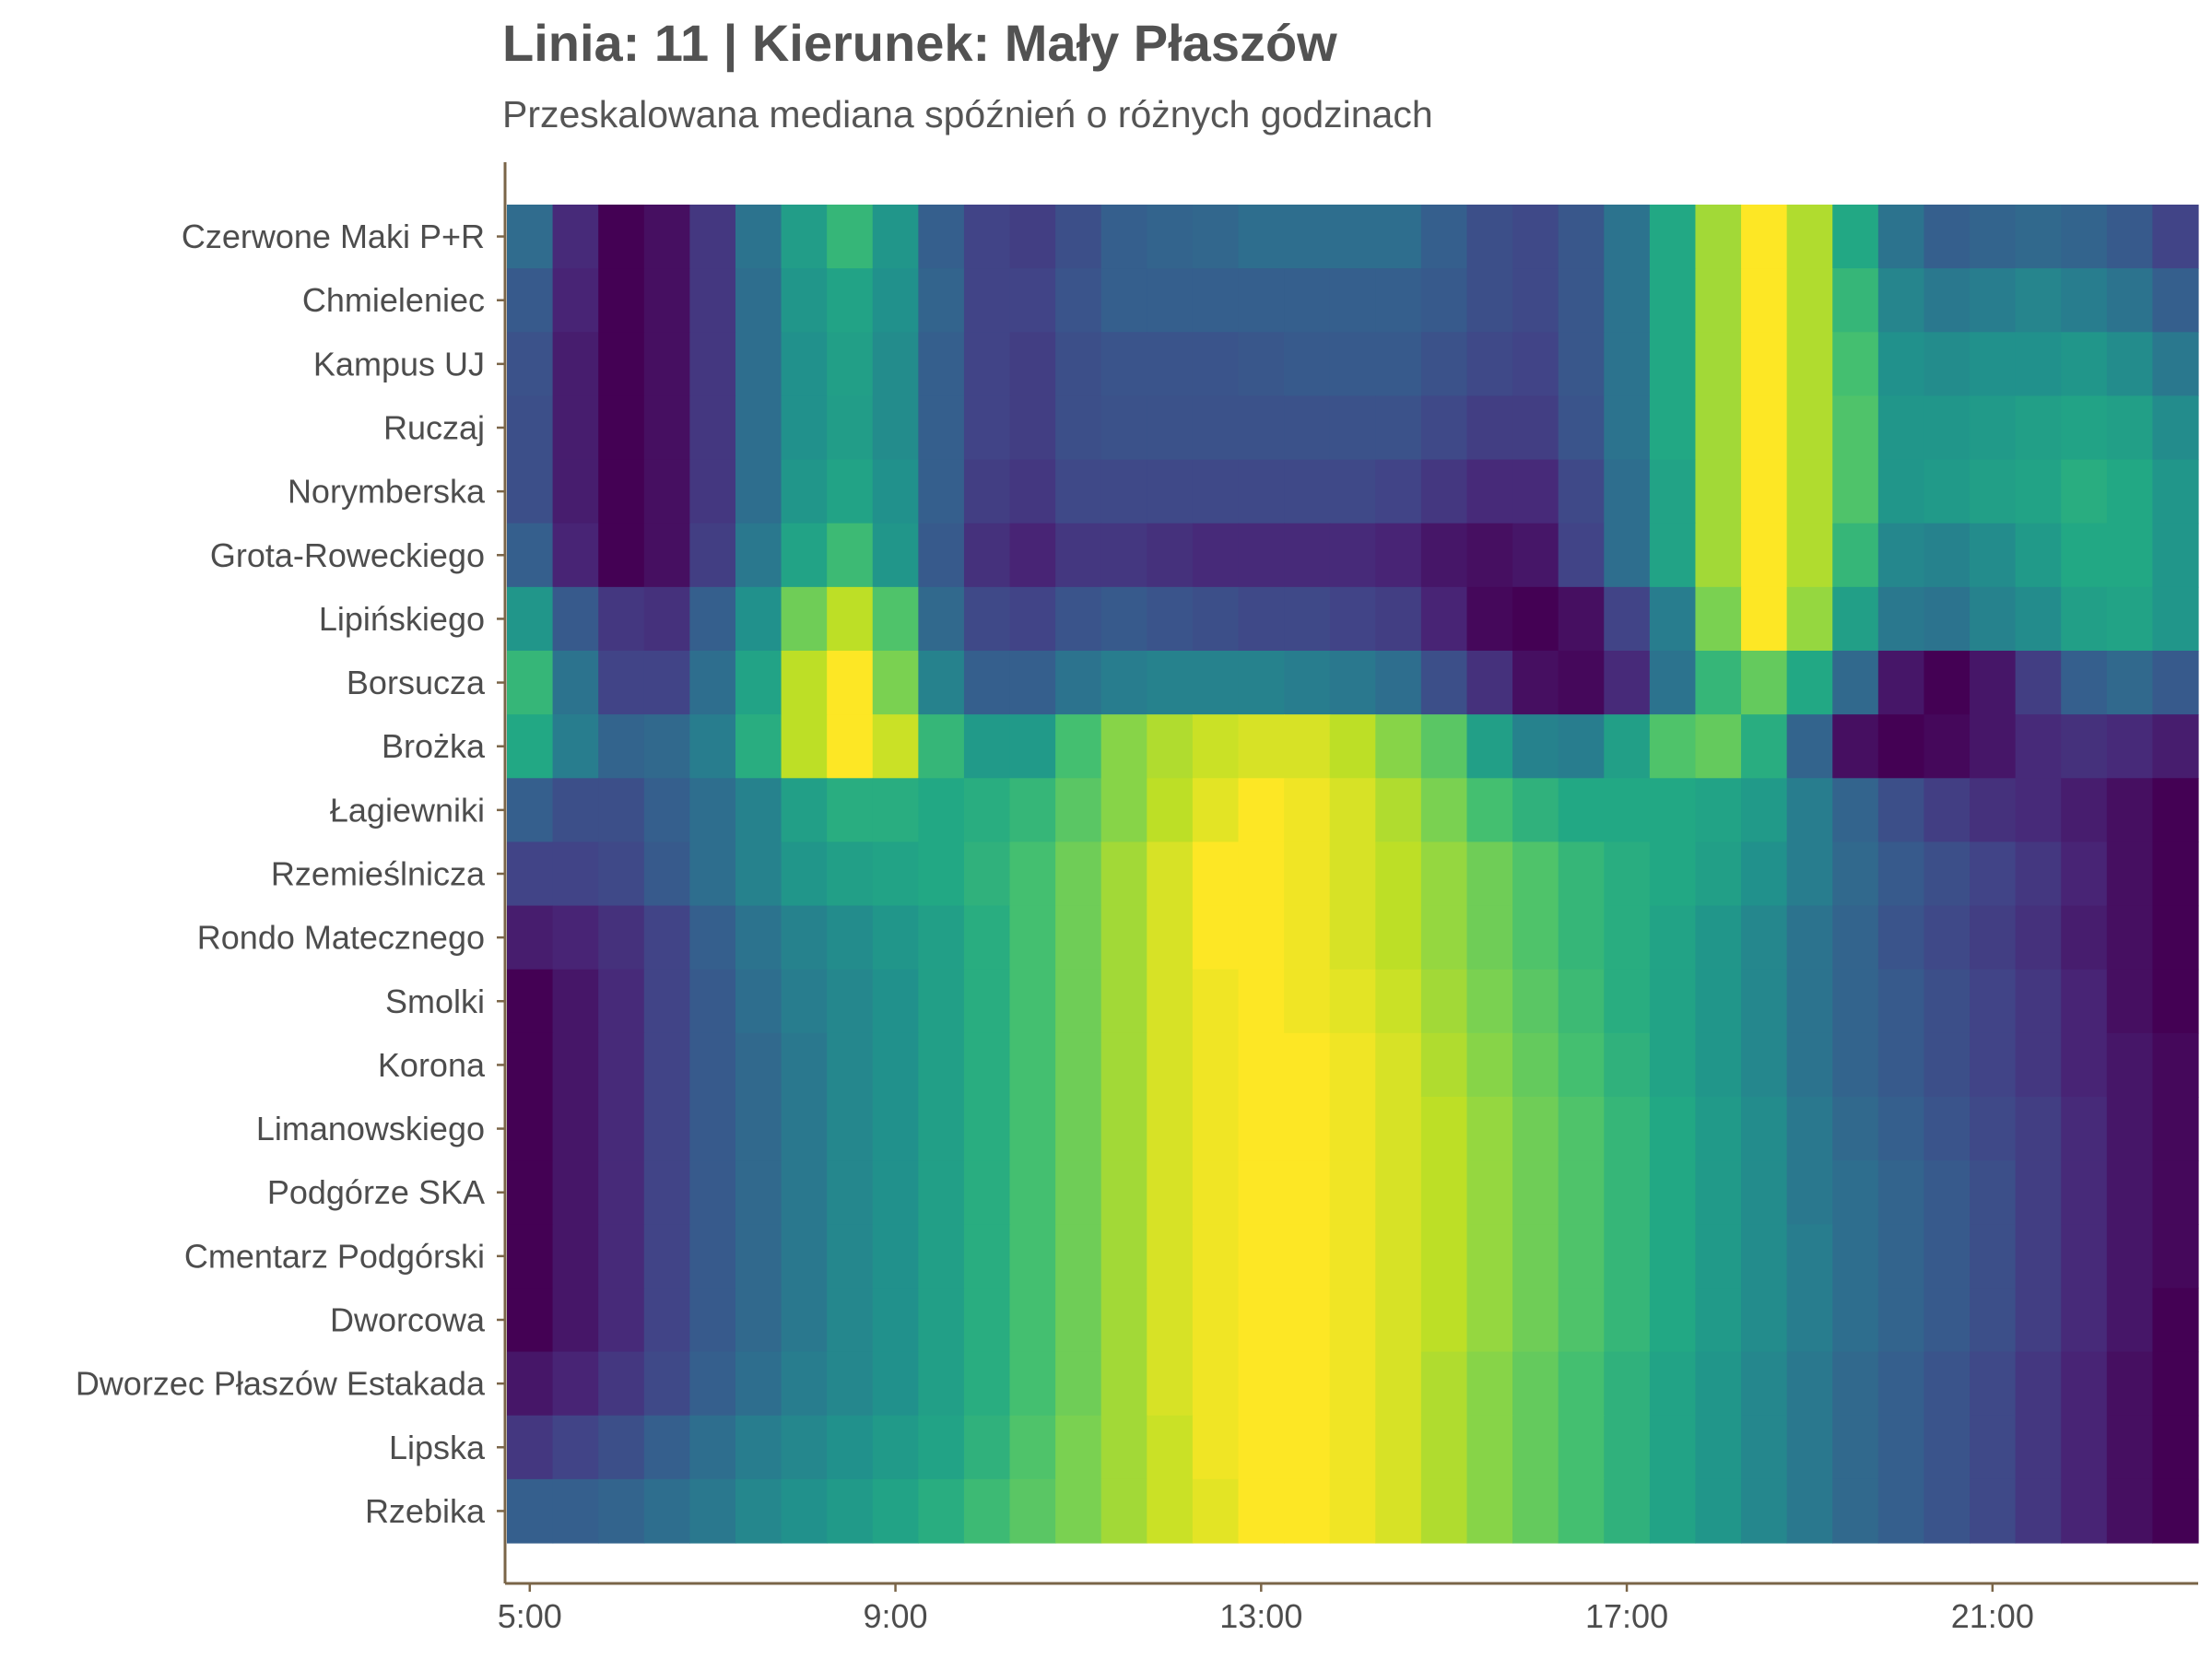  I want to click on y-tick-label: Limanowskiego, so click(370, 1128).